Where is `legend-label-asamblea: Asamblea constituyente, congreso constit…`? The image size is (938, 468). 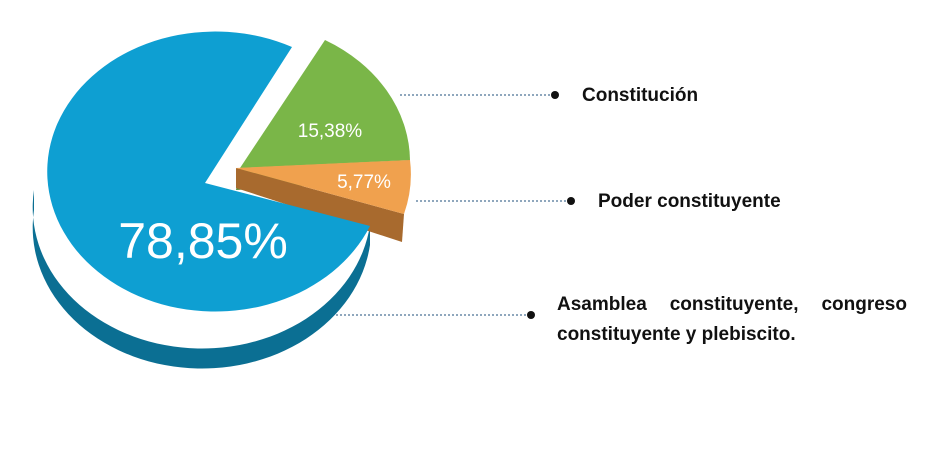 legend-label-asamblea: Asamblea constituyente, congreso constit… is located at coordinates (732, 319).